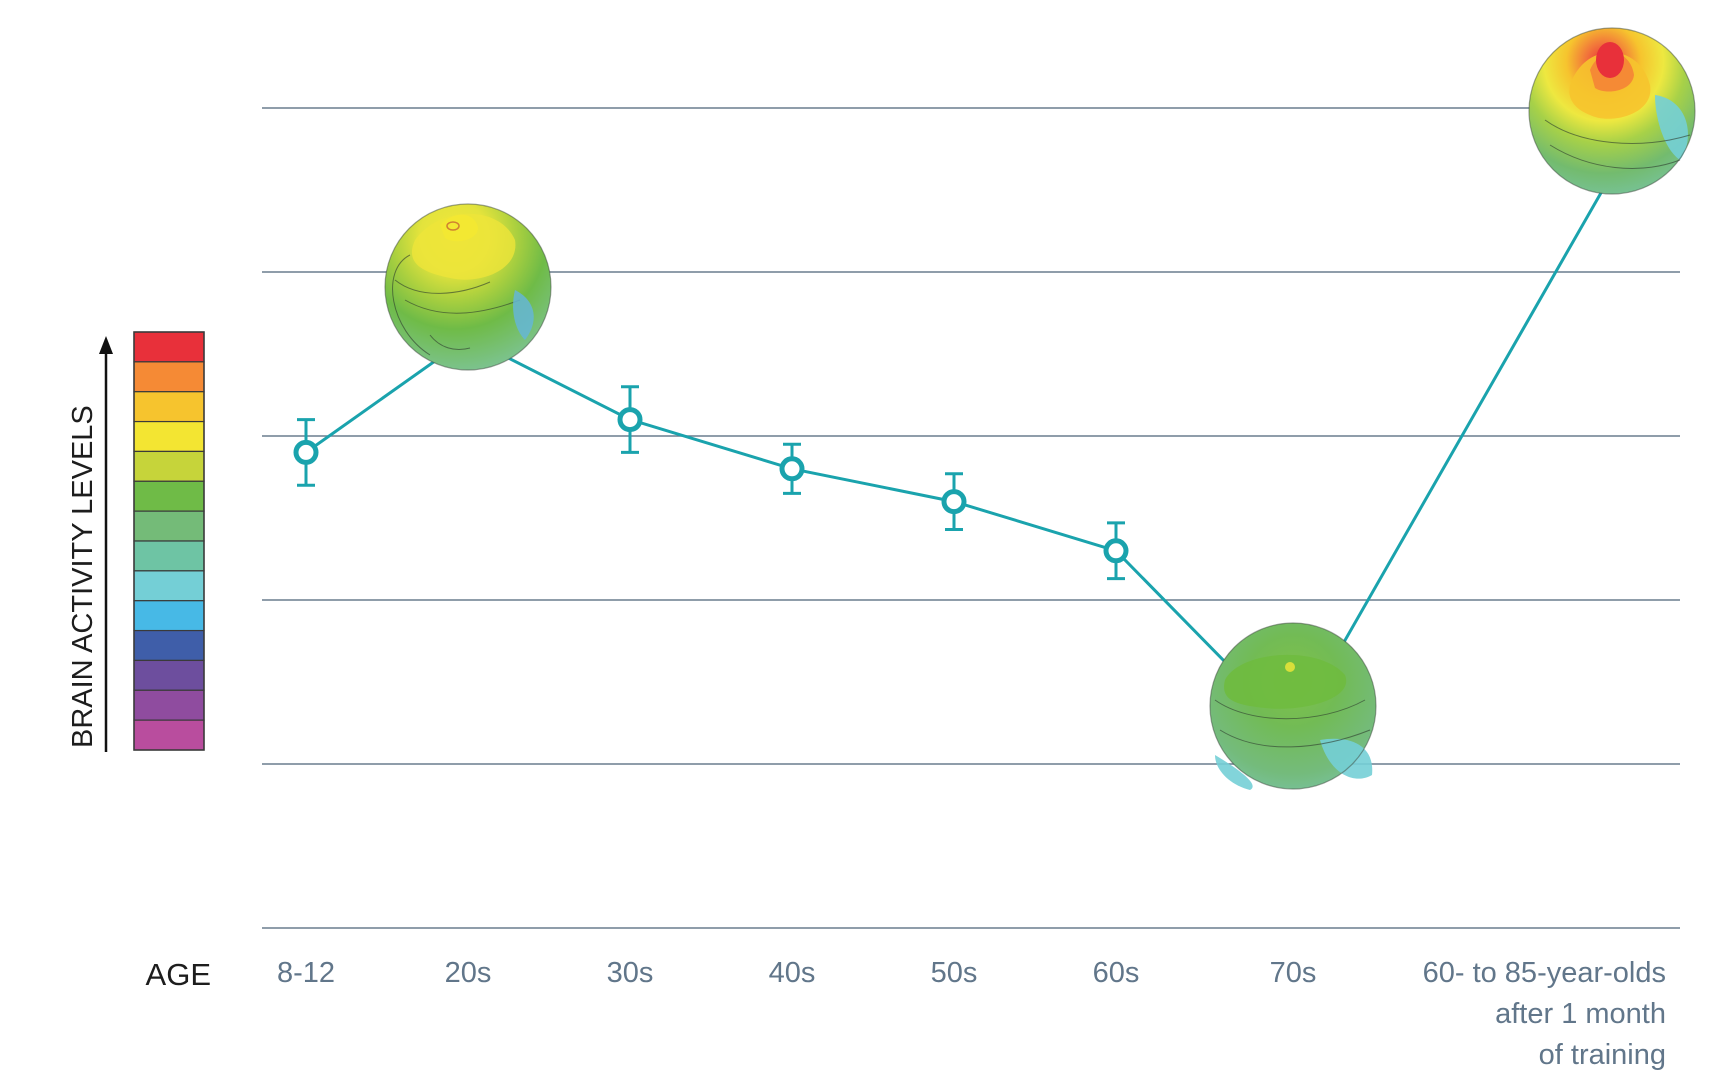 This screenshot has height=1092, width=1734. What do you see at coordinates (1293, 973) in the screenshot?
I see `x-tick-label: 70s` at bounding box center [1293, 973].